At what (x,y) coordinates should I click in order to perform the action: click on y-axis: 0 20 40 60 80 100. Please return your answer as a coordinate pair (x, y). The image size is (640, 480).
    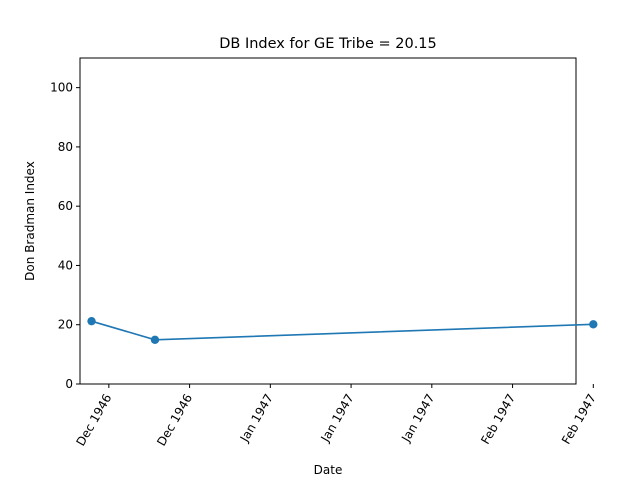
    Looking at the image, I should click on (65, 236).